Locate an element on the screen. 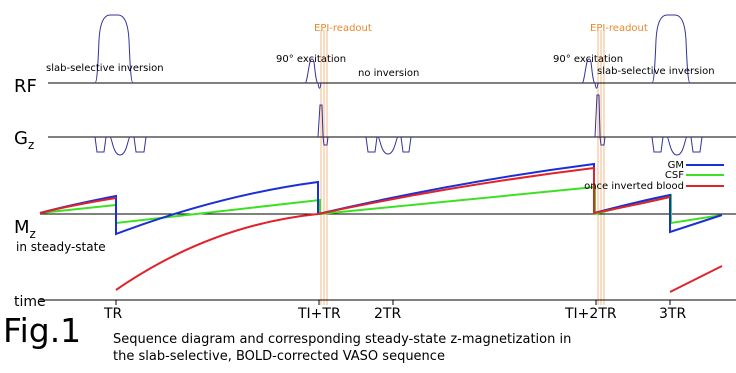 This screenshot has height=373, width=736. legend-label-csf: CSF is located at coordinates (674, 175).